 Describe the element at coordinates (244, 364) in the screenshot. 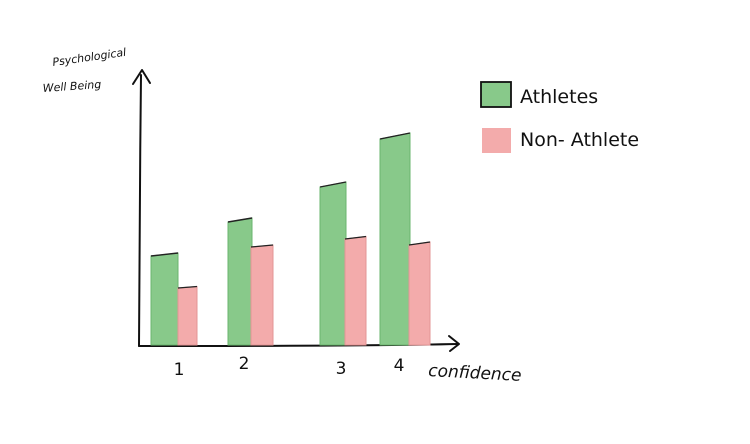

I see `x-tick-label-2: 2` at that location.